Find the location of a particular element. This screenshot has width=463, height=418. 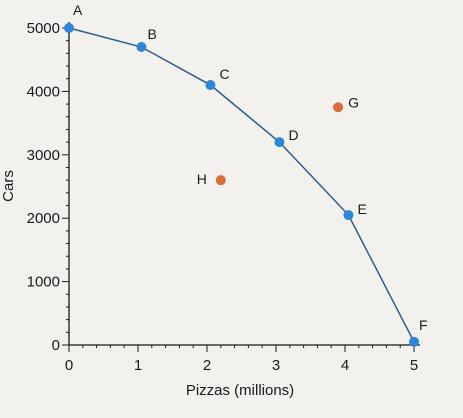

x-tick-label: 3 is located at coordinates (276, 365).